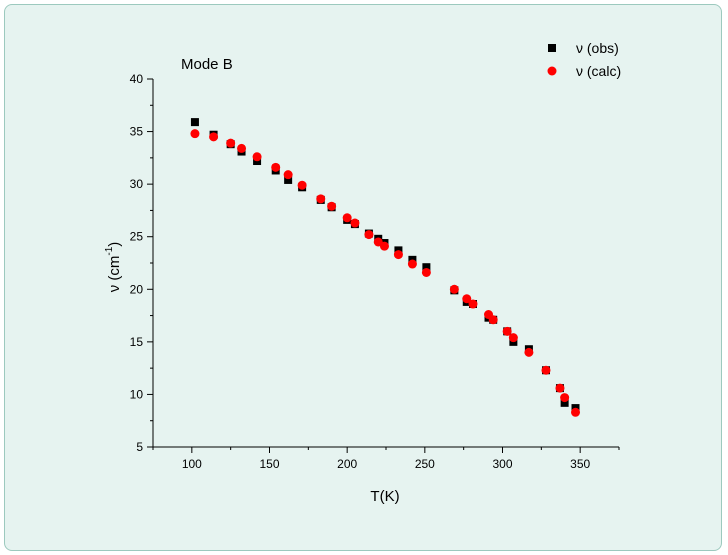 The height and width of the screenshot is (555, 728). I want to click on y-axis-label-end: ), so click(114, 244).